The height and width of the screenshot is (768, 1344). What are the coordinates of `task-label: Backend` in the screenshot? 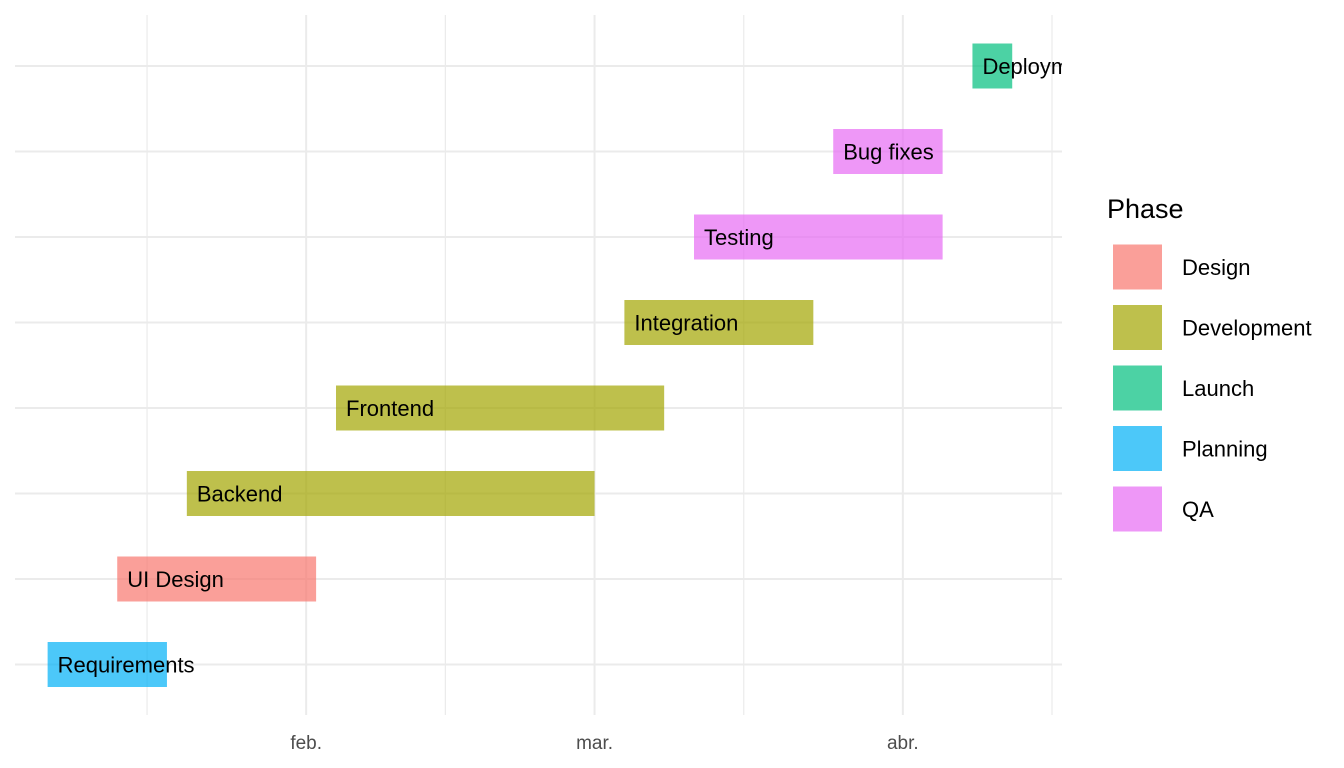 It's located at (240, 494).